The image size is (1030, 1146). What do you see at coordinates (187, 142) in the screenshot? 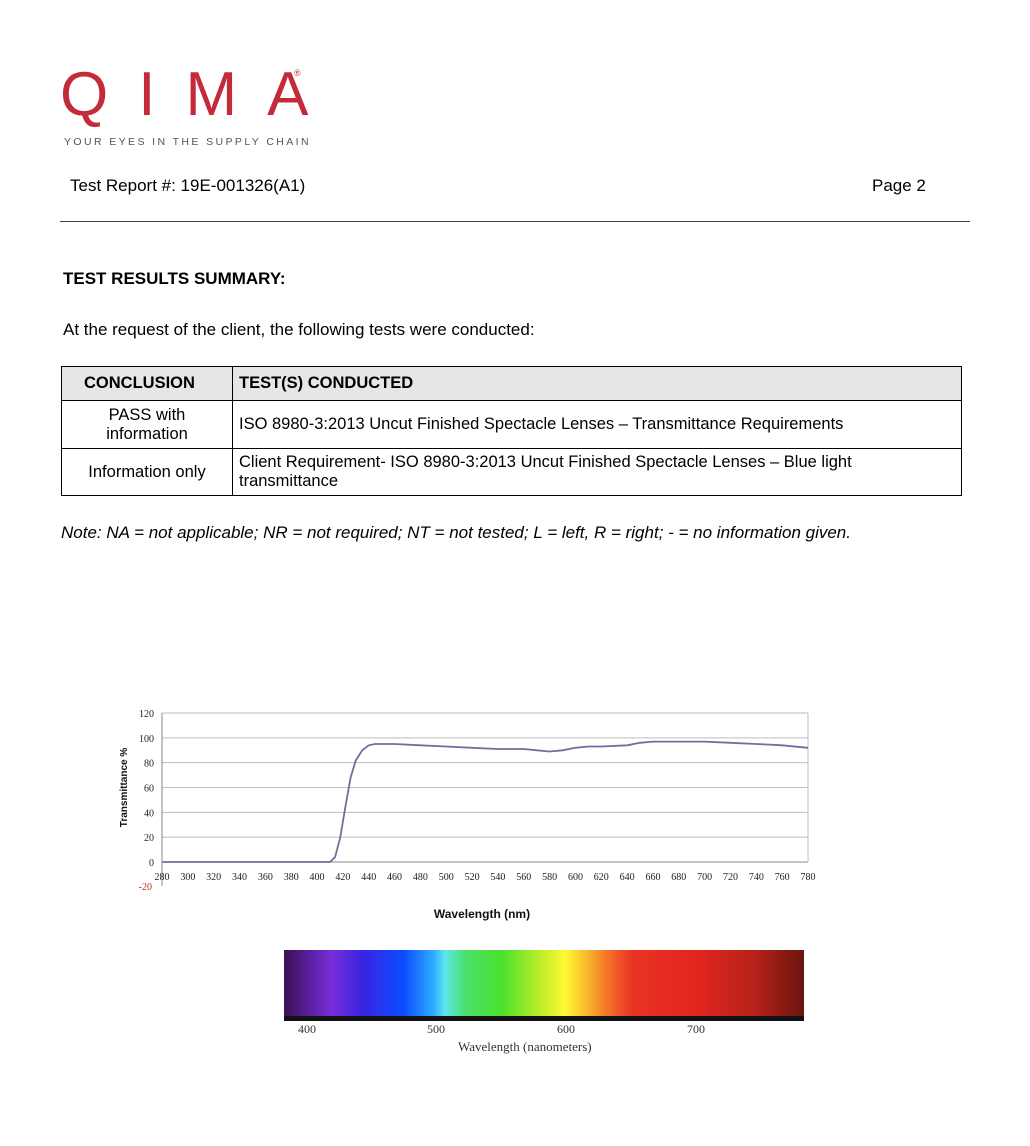
I see `logo-tagline: YOUR EYES IN THE SUPPLY CHAIN` at bounding box center [187, 142].